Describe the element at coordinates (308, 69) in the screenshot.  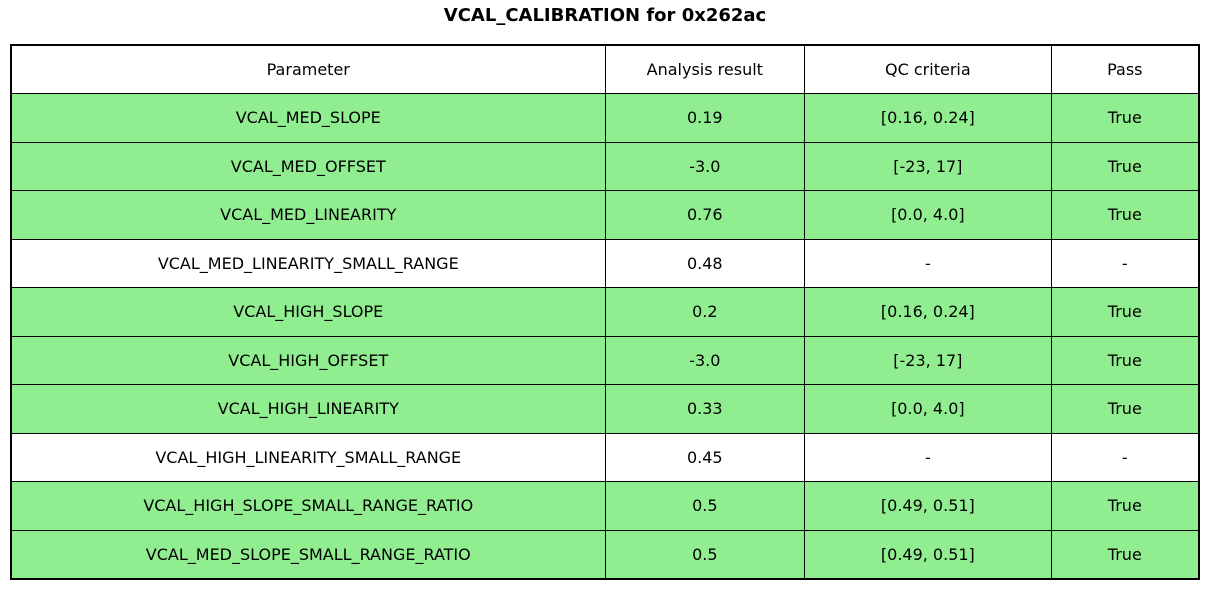
I see `column-header-parameter: Parameter` at that location.